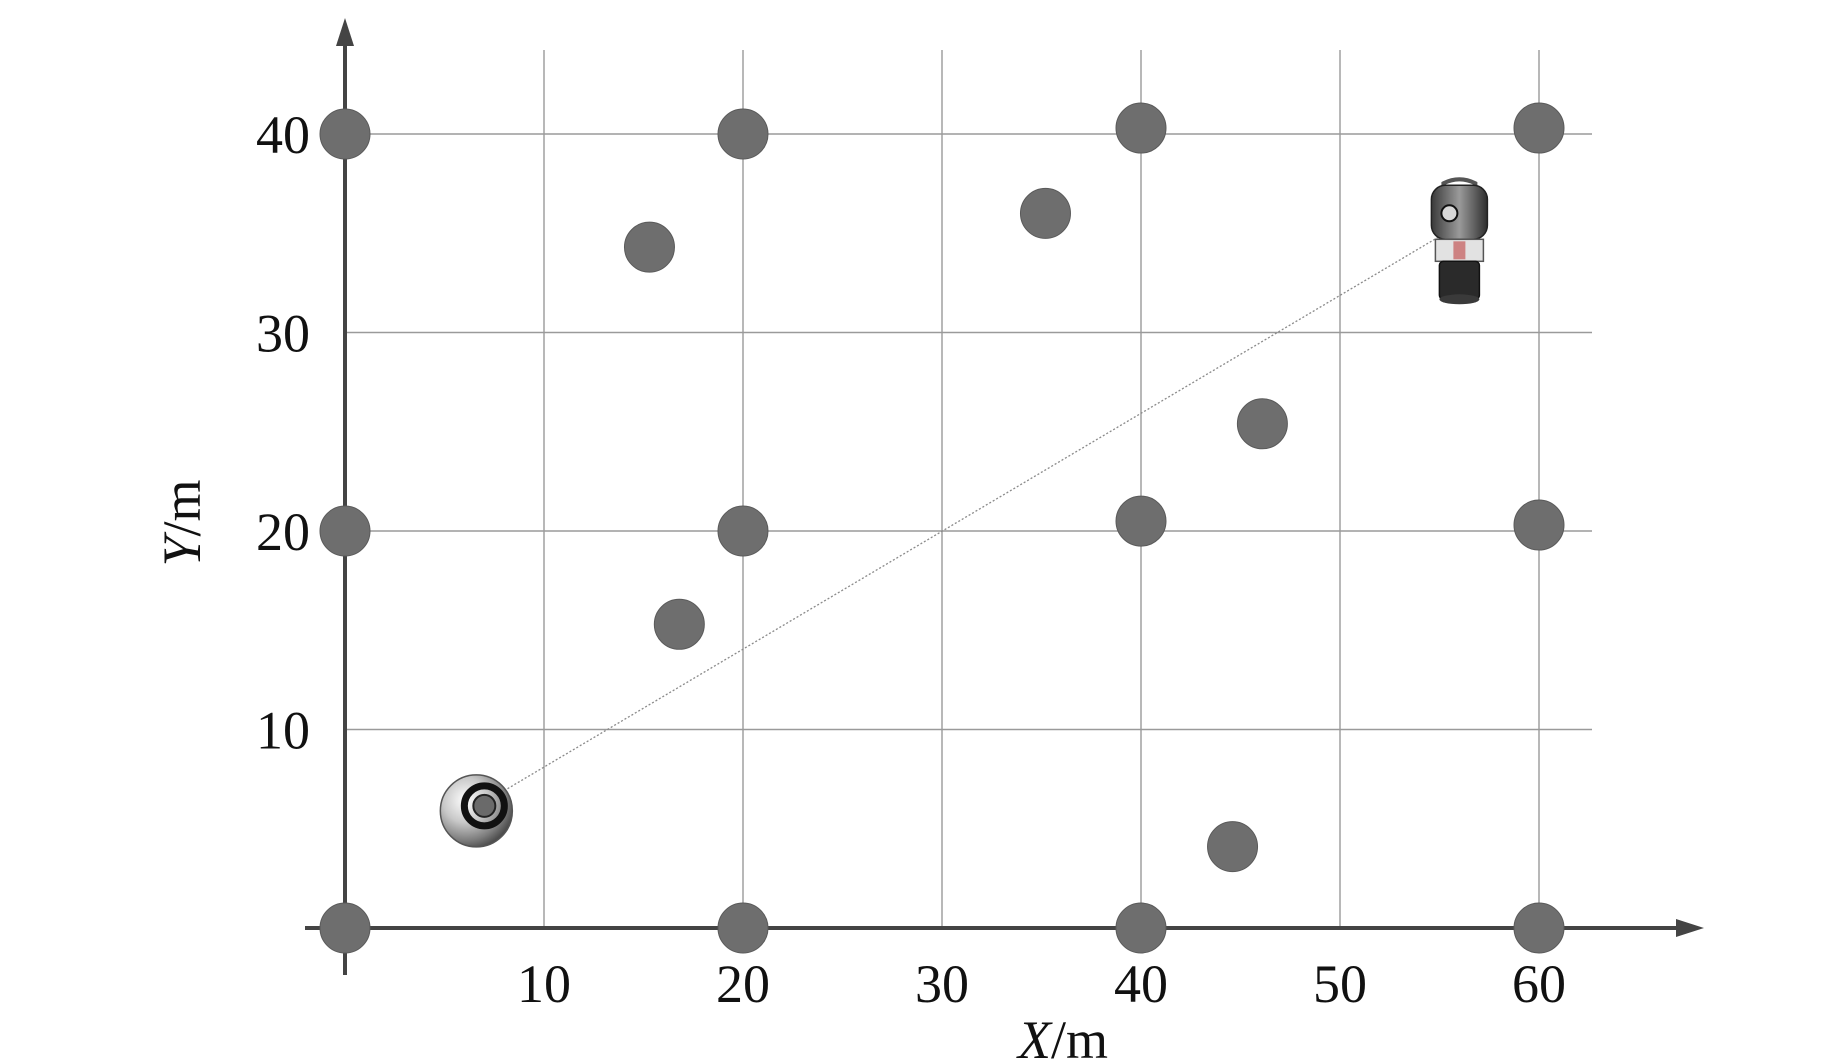  Describe the element at coordinates (345, 32) in the screenshot. I see `y-axis-arrow` at that location.